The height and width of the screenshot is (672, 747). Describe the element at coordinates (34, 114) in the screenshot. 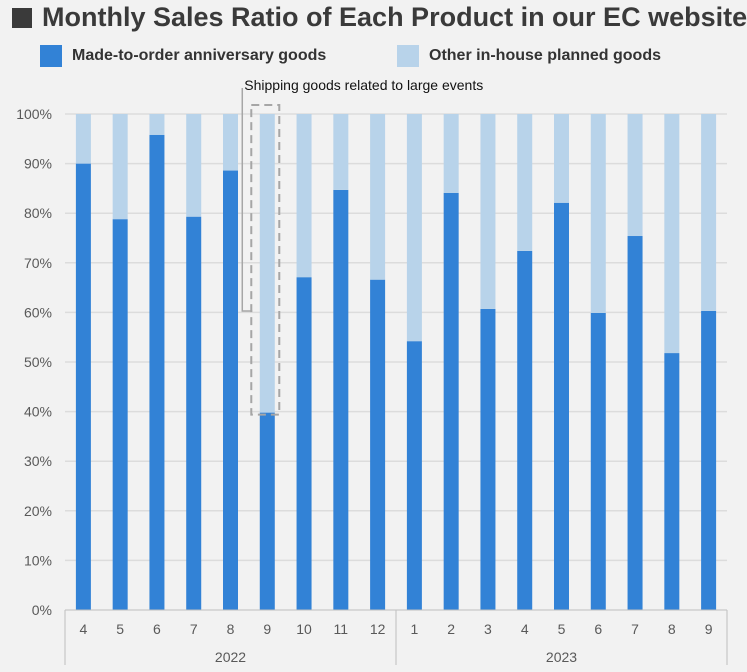

I see `y-tick-label: 100%` at that location.